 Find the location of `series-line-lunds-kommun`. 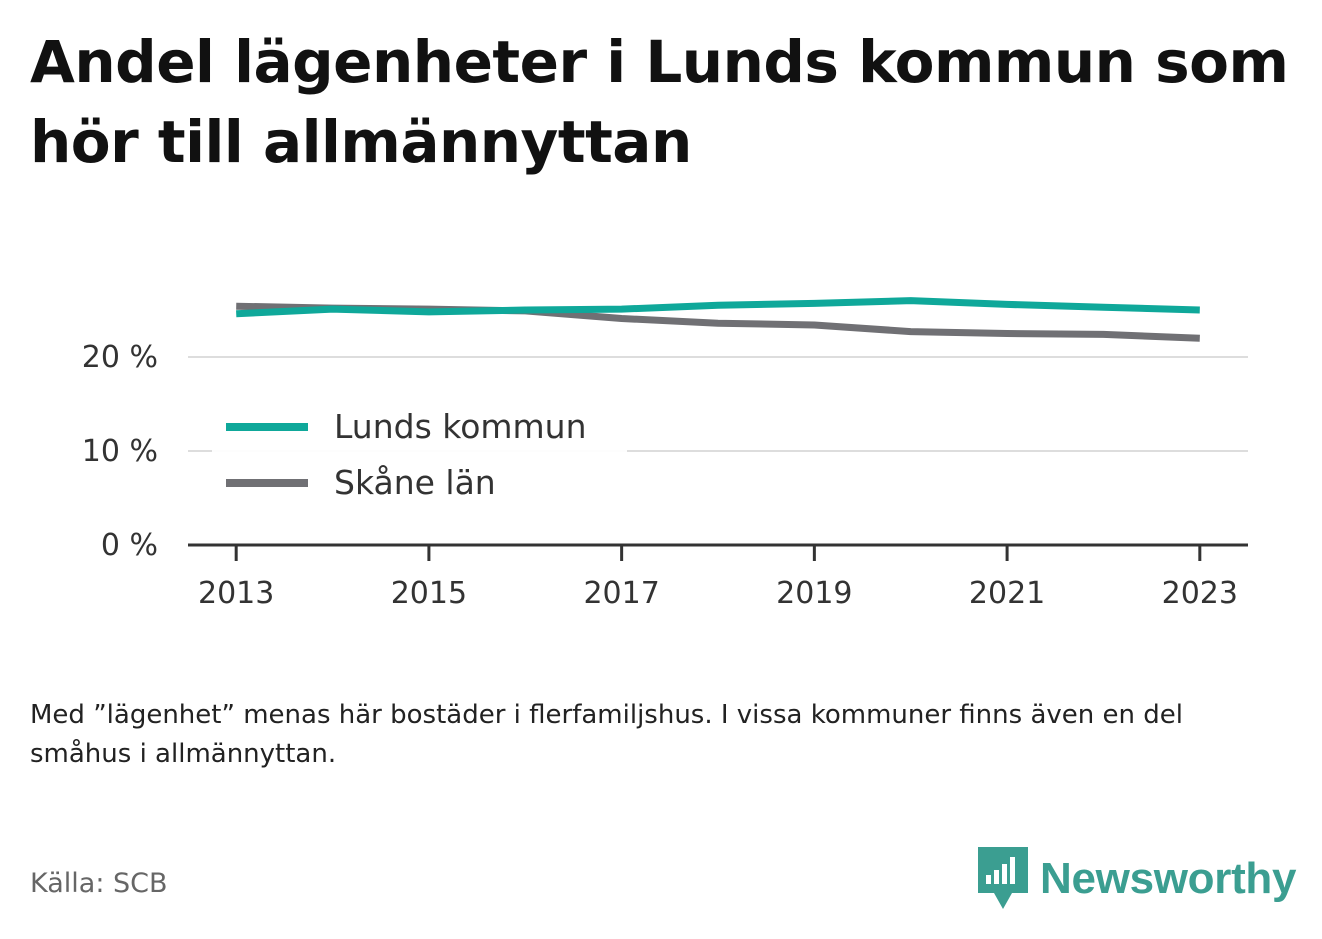

series-line-lunds-kommun is located at coordinates (718, 307).